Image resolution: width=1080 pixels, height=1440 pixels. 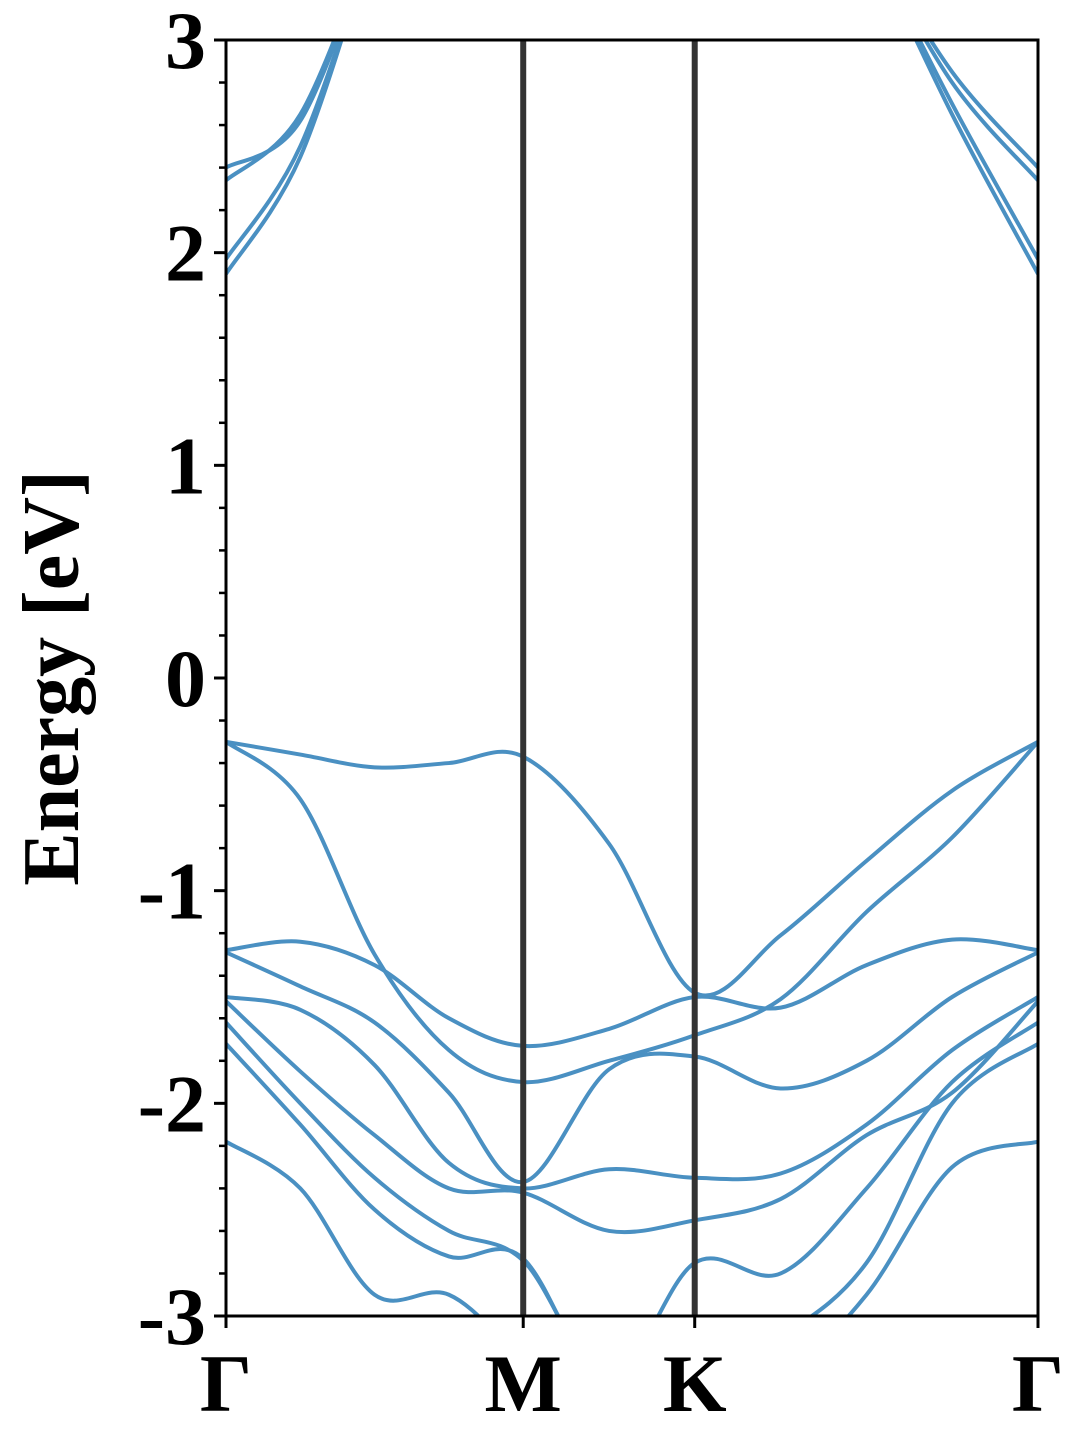 I want to click on x-tick-label: K, so click(x=695, y=1383).